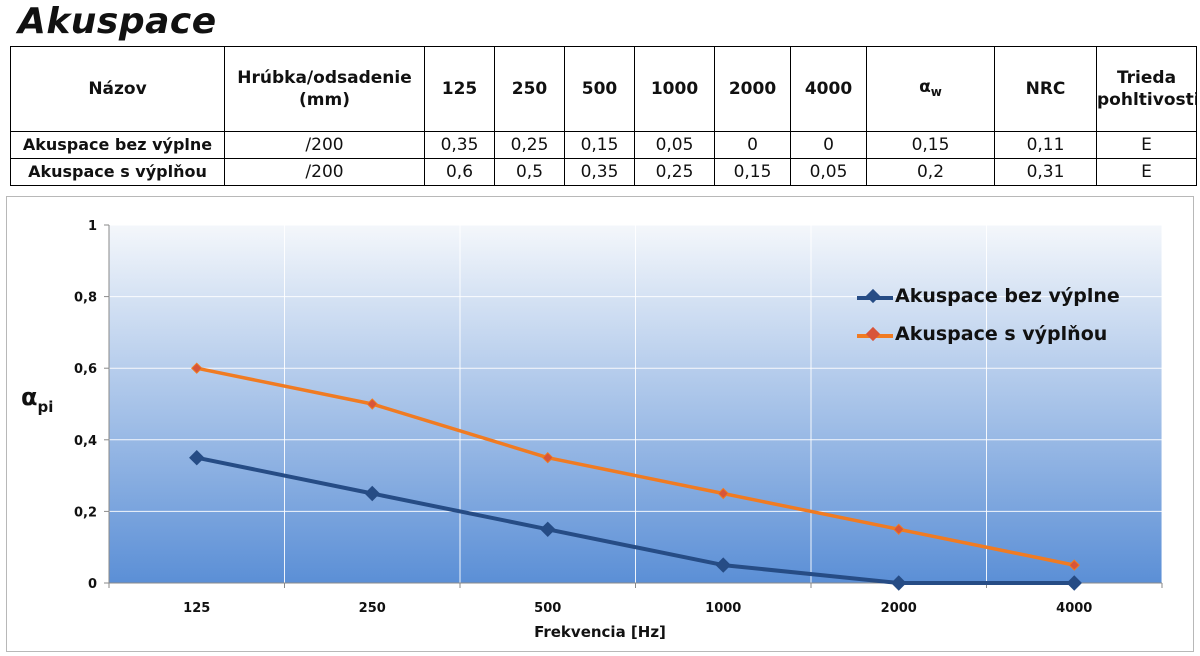  I want to click on row-value-4000: 0, so click(828, 145).